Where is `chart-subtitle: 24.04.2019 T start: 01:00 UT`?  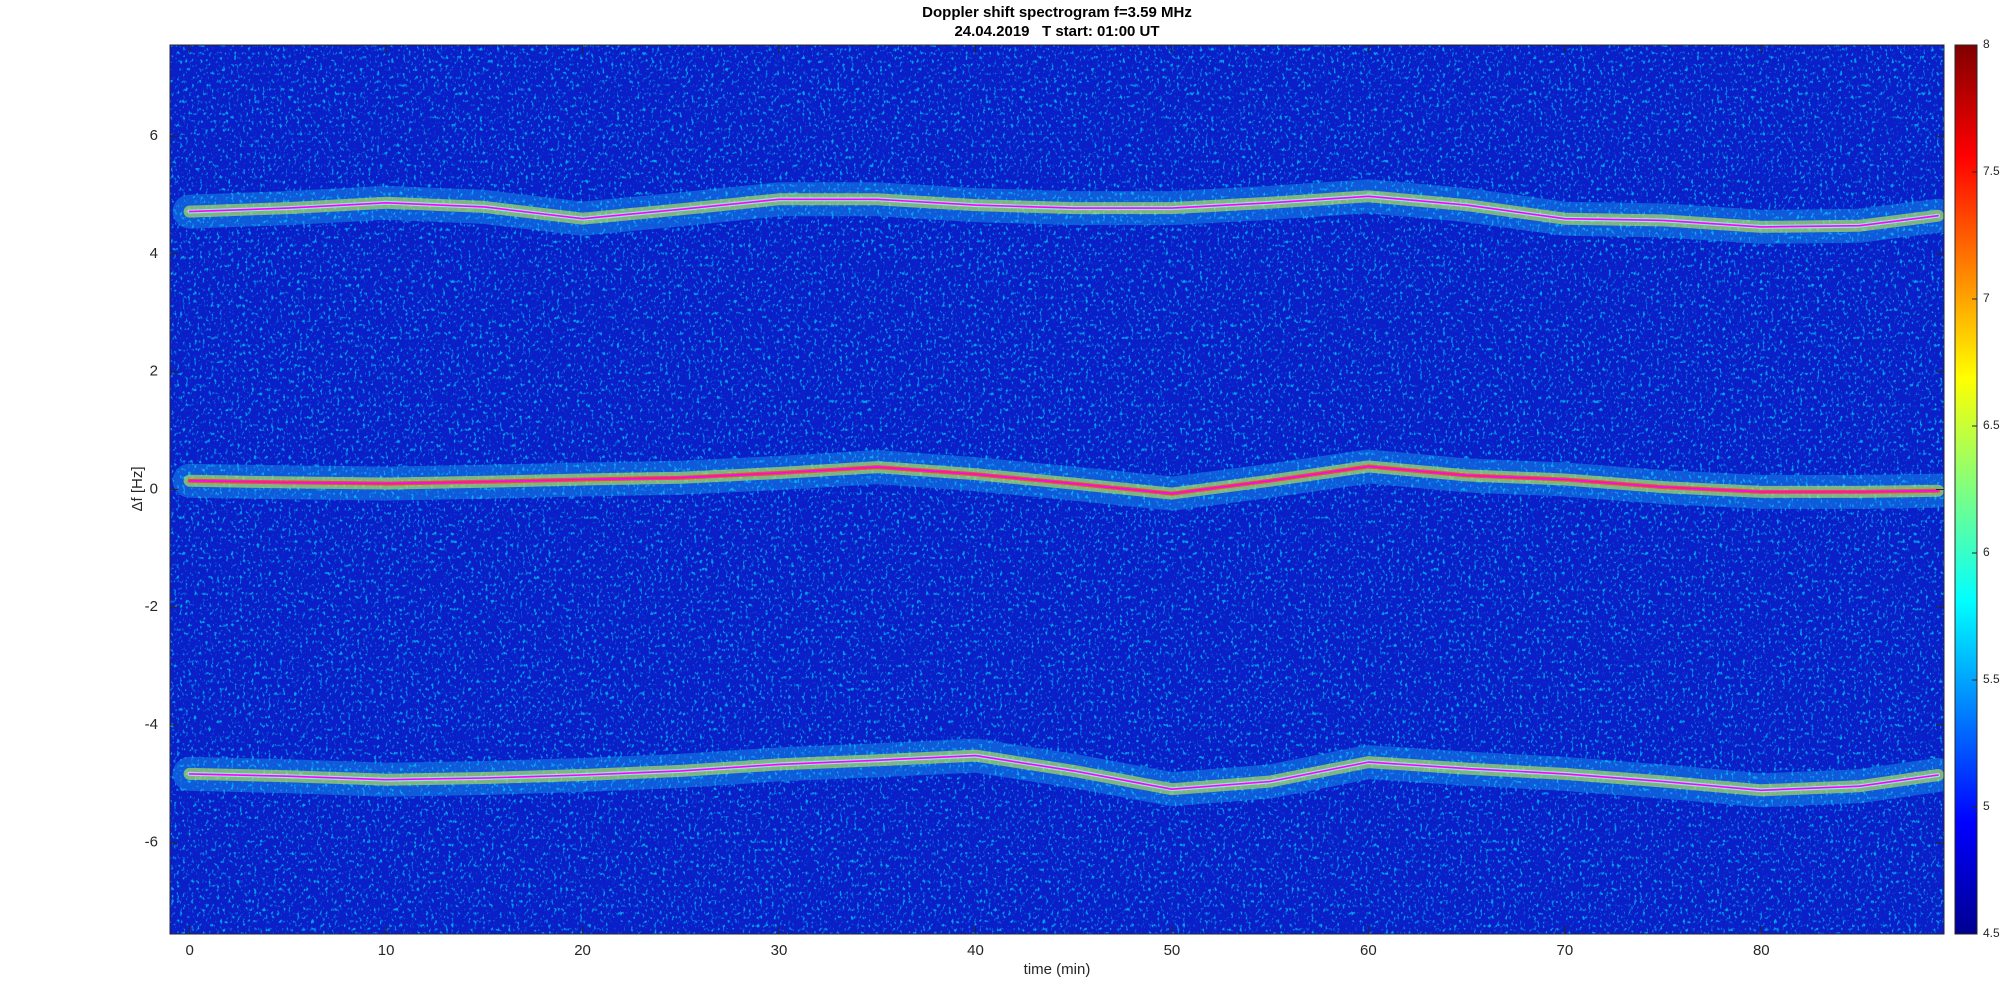
chart-subtitle: 24.04.2019 T start: 01:00 UT is located at coordinates (1056, 31).